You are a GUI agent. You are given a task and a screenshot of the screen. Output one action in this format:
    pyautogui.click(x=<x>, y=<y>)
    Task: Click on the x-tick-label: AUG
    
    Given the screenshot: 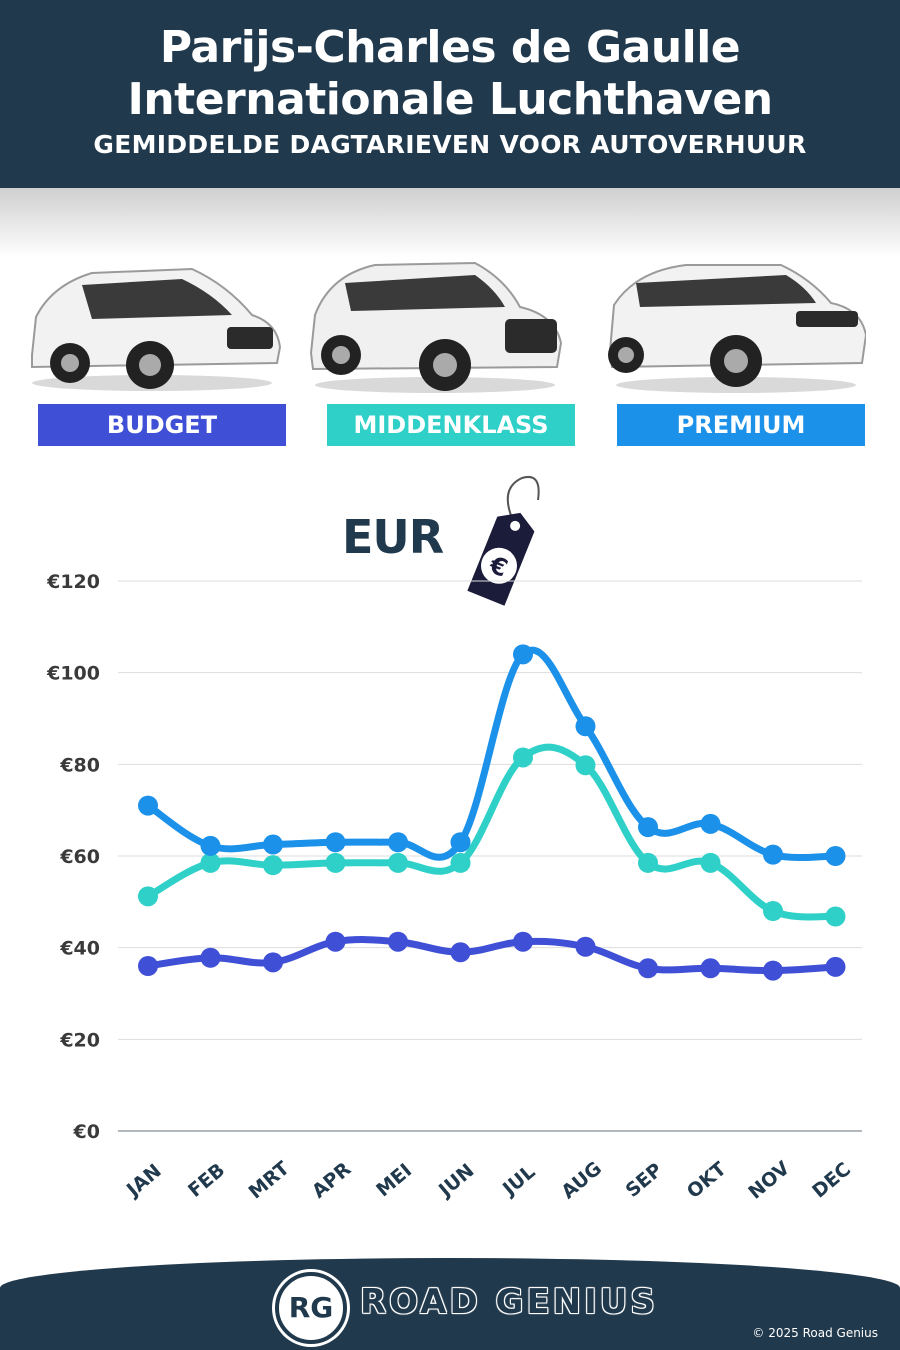 What is the action you would take?
    pyautogui.click(x=581, y=1180)
    